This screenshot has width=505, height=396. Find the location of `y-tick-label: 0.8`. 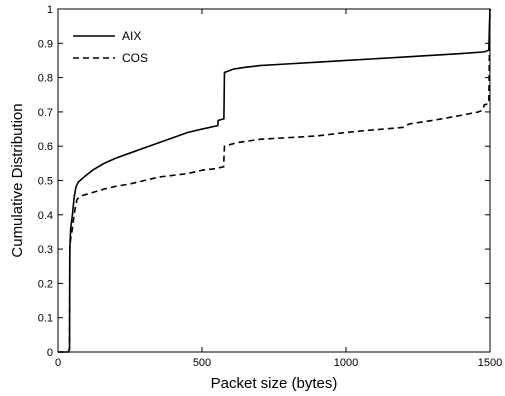

y-tick-label: 0.8 is located at coordinates (45, 79).